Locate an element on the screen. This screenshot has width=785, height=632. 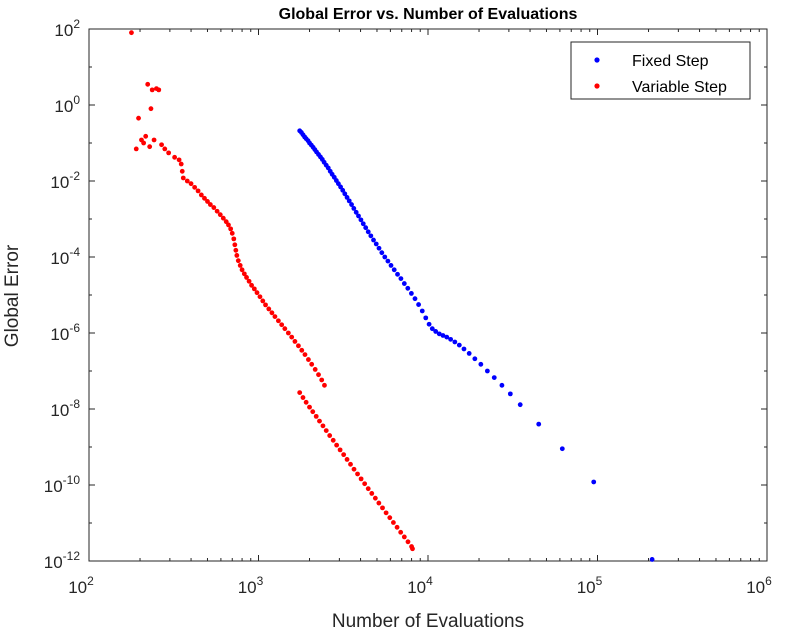
legend-fixed-step-marker is located at coordinates (597, 60).